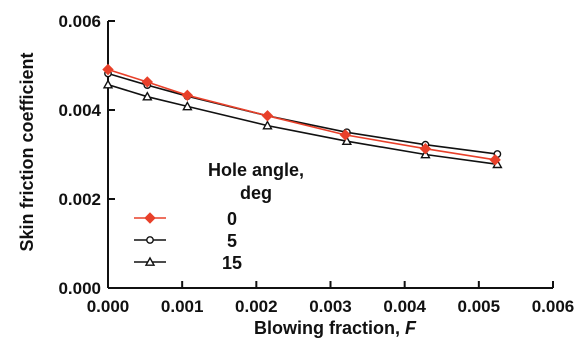 The height and width of the screenshot is (346, 586). Describe the element at coordinates (553, 306) in the screenshot. I see `x-tick-label: 0.006` at that location.